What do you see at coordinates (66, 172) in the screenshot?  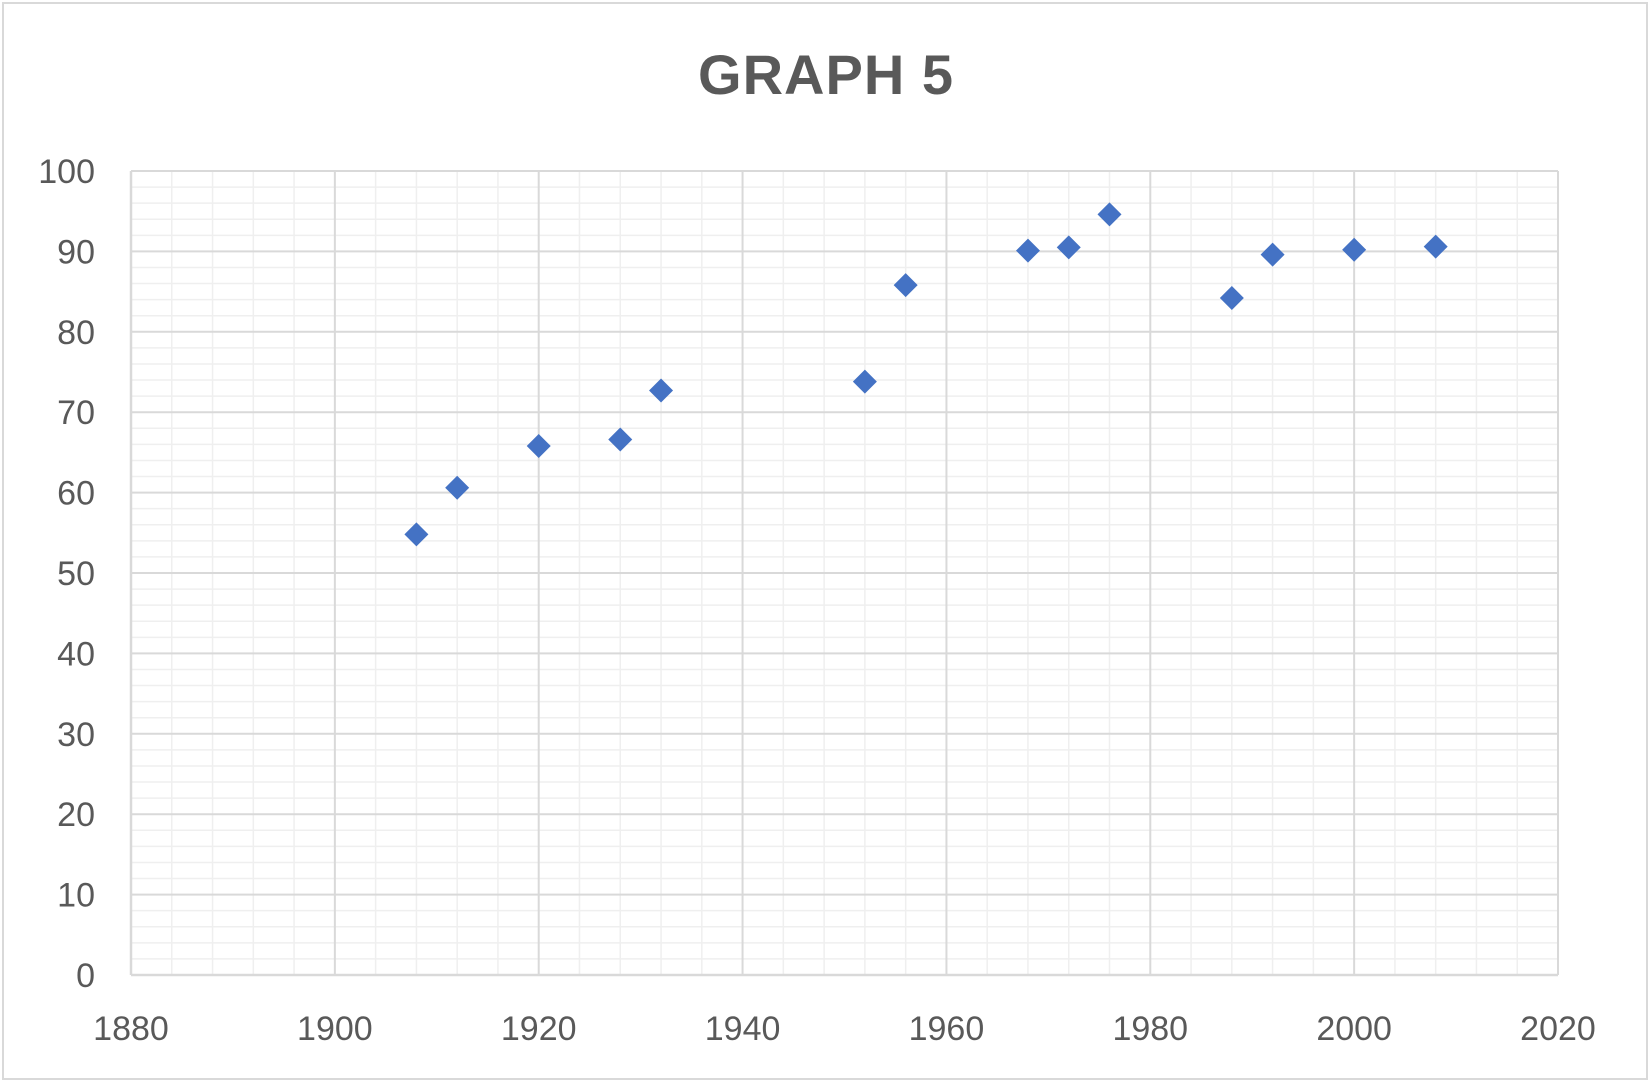 I see `y-tick-label: 100` at bounding box center [66, 172].